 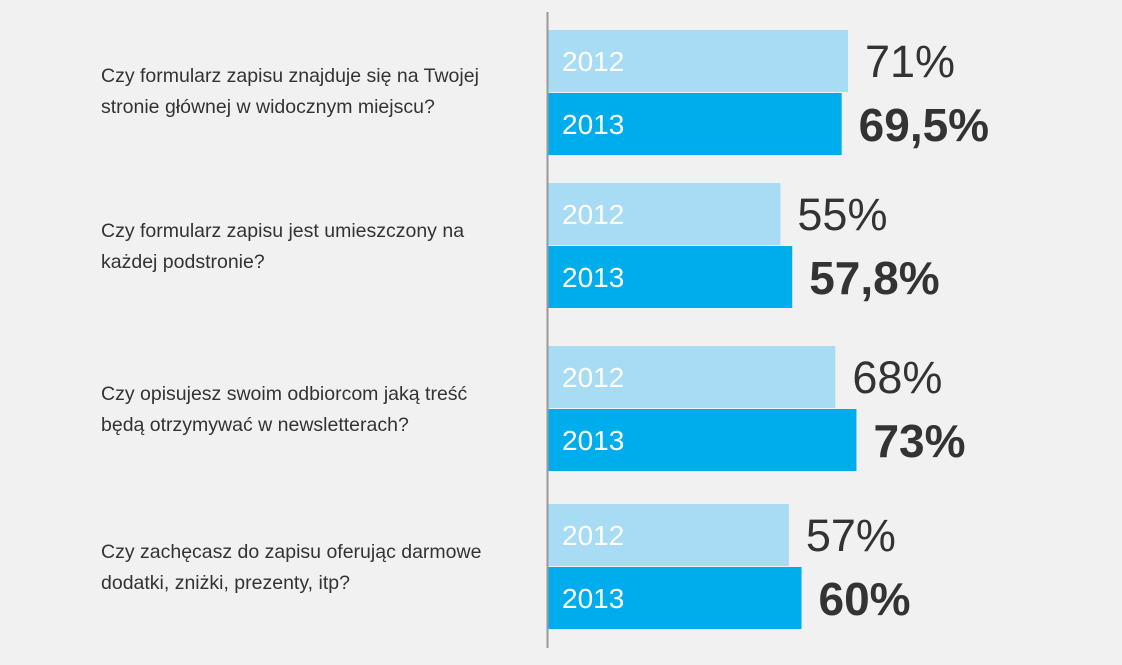 I want to click on value-label-2012-2: 55%, so click(x=842, y=214).